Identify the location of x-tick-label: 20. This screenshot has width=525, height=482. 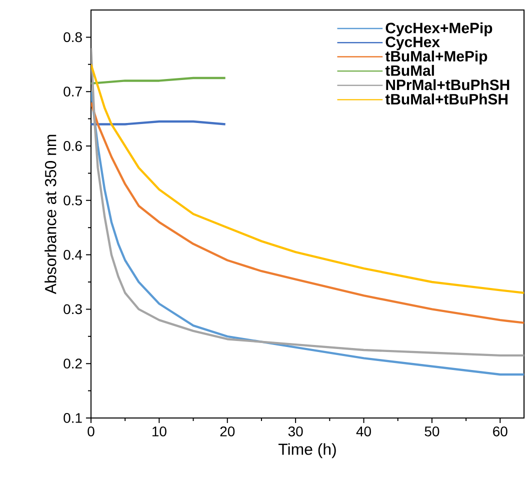
(227, 431).